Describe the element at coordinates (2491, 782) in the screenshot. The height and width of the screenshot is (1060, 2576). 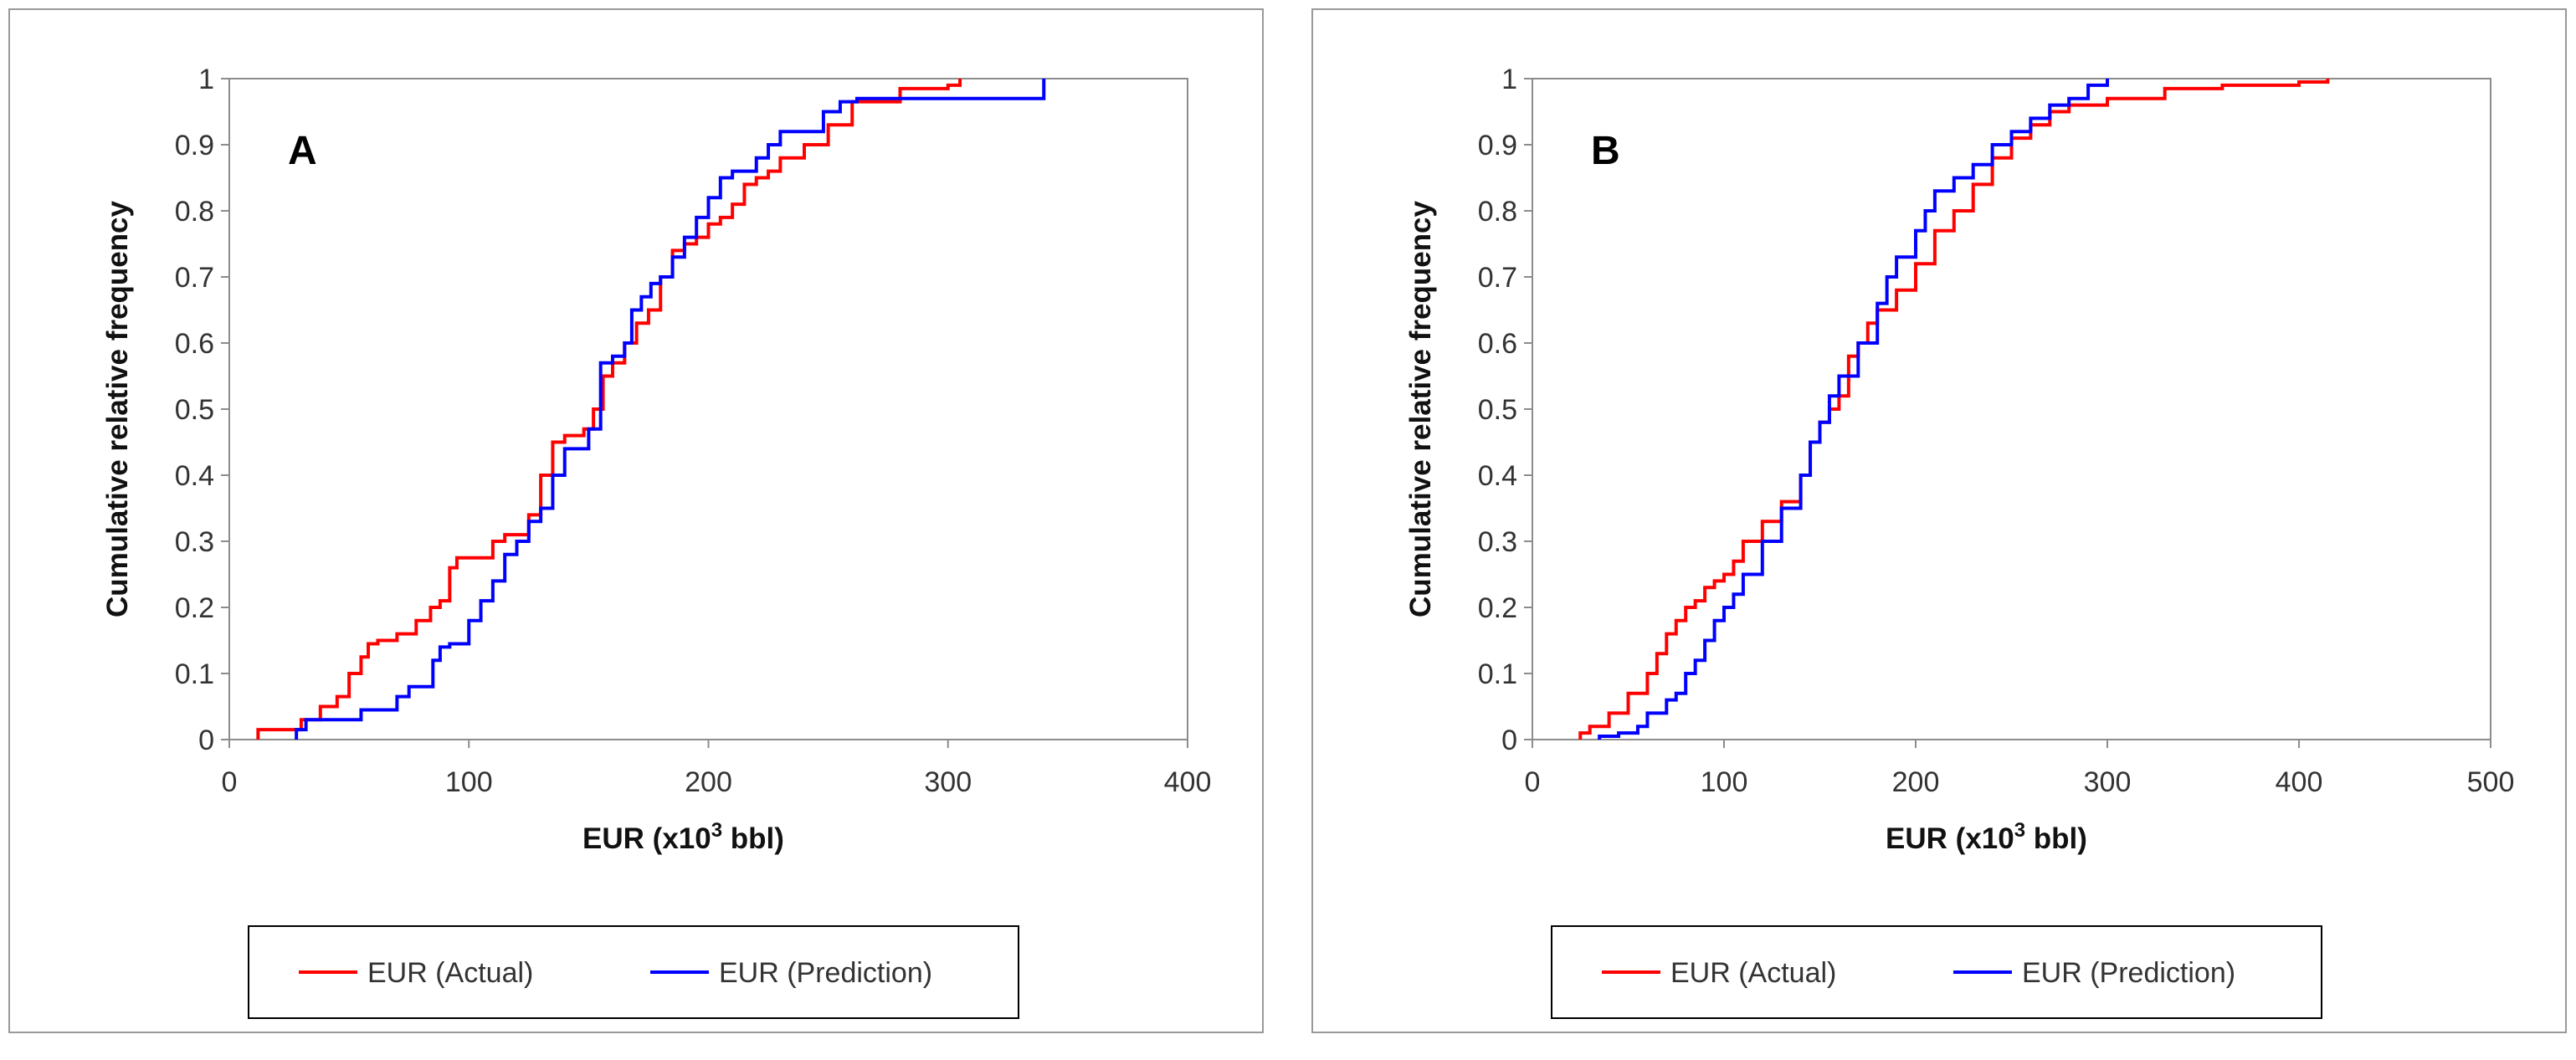
I see `x-tick-label: 500` at that location.